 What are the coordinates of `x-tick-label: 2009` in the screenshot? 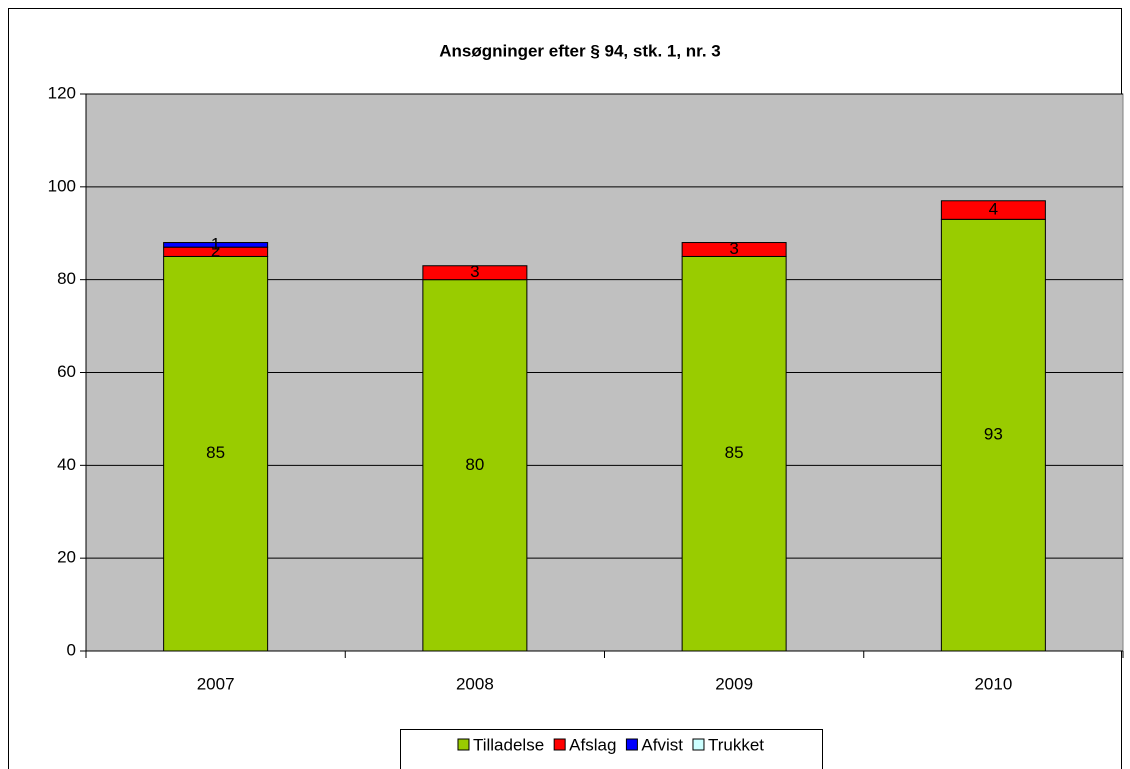 It's located at (734, 683).